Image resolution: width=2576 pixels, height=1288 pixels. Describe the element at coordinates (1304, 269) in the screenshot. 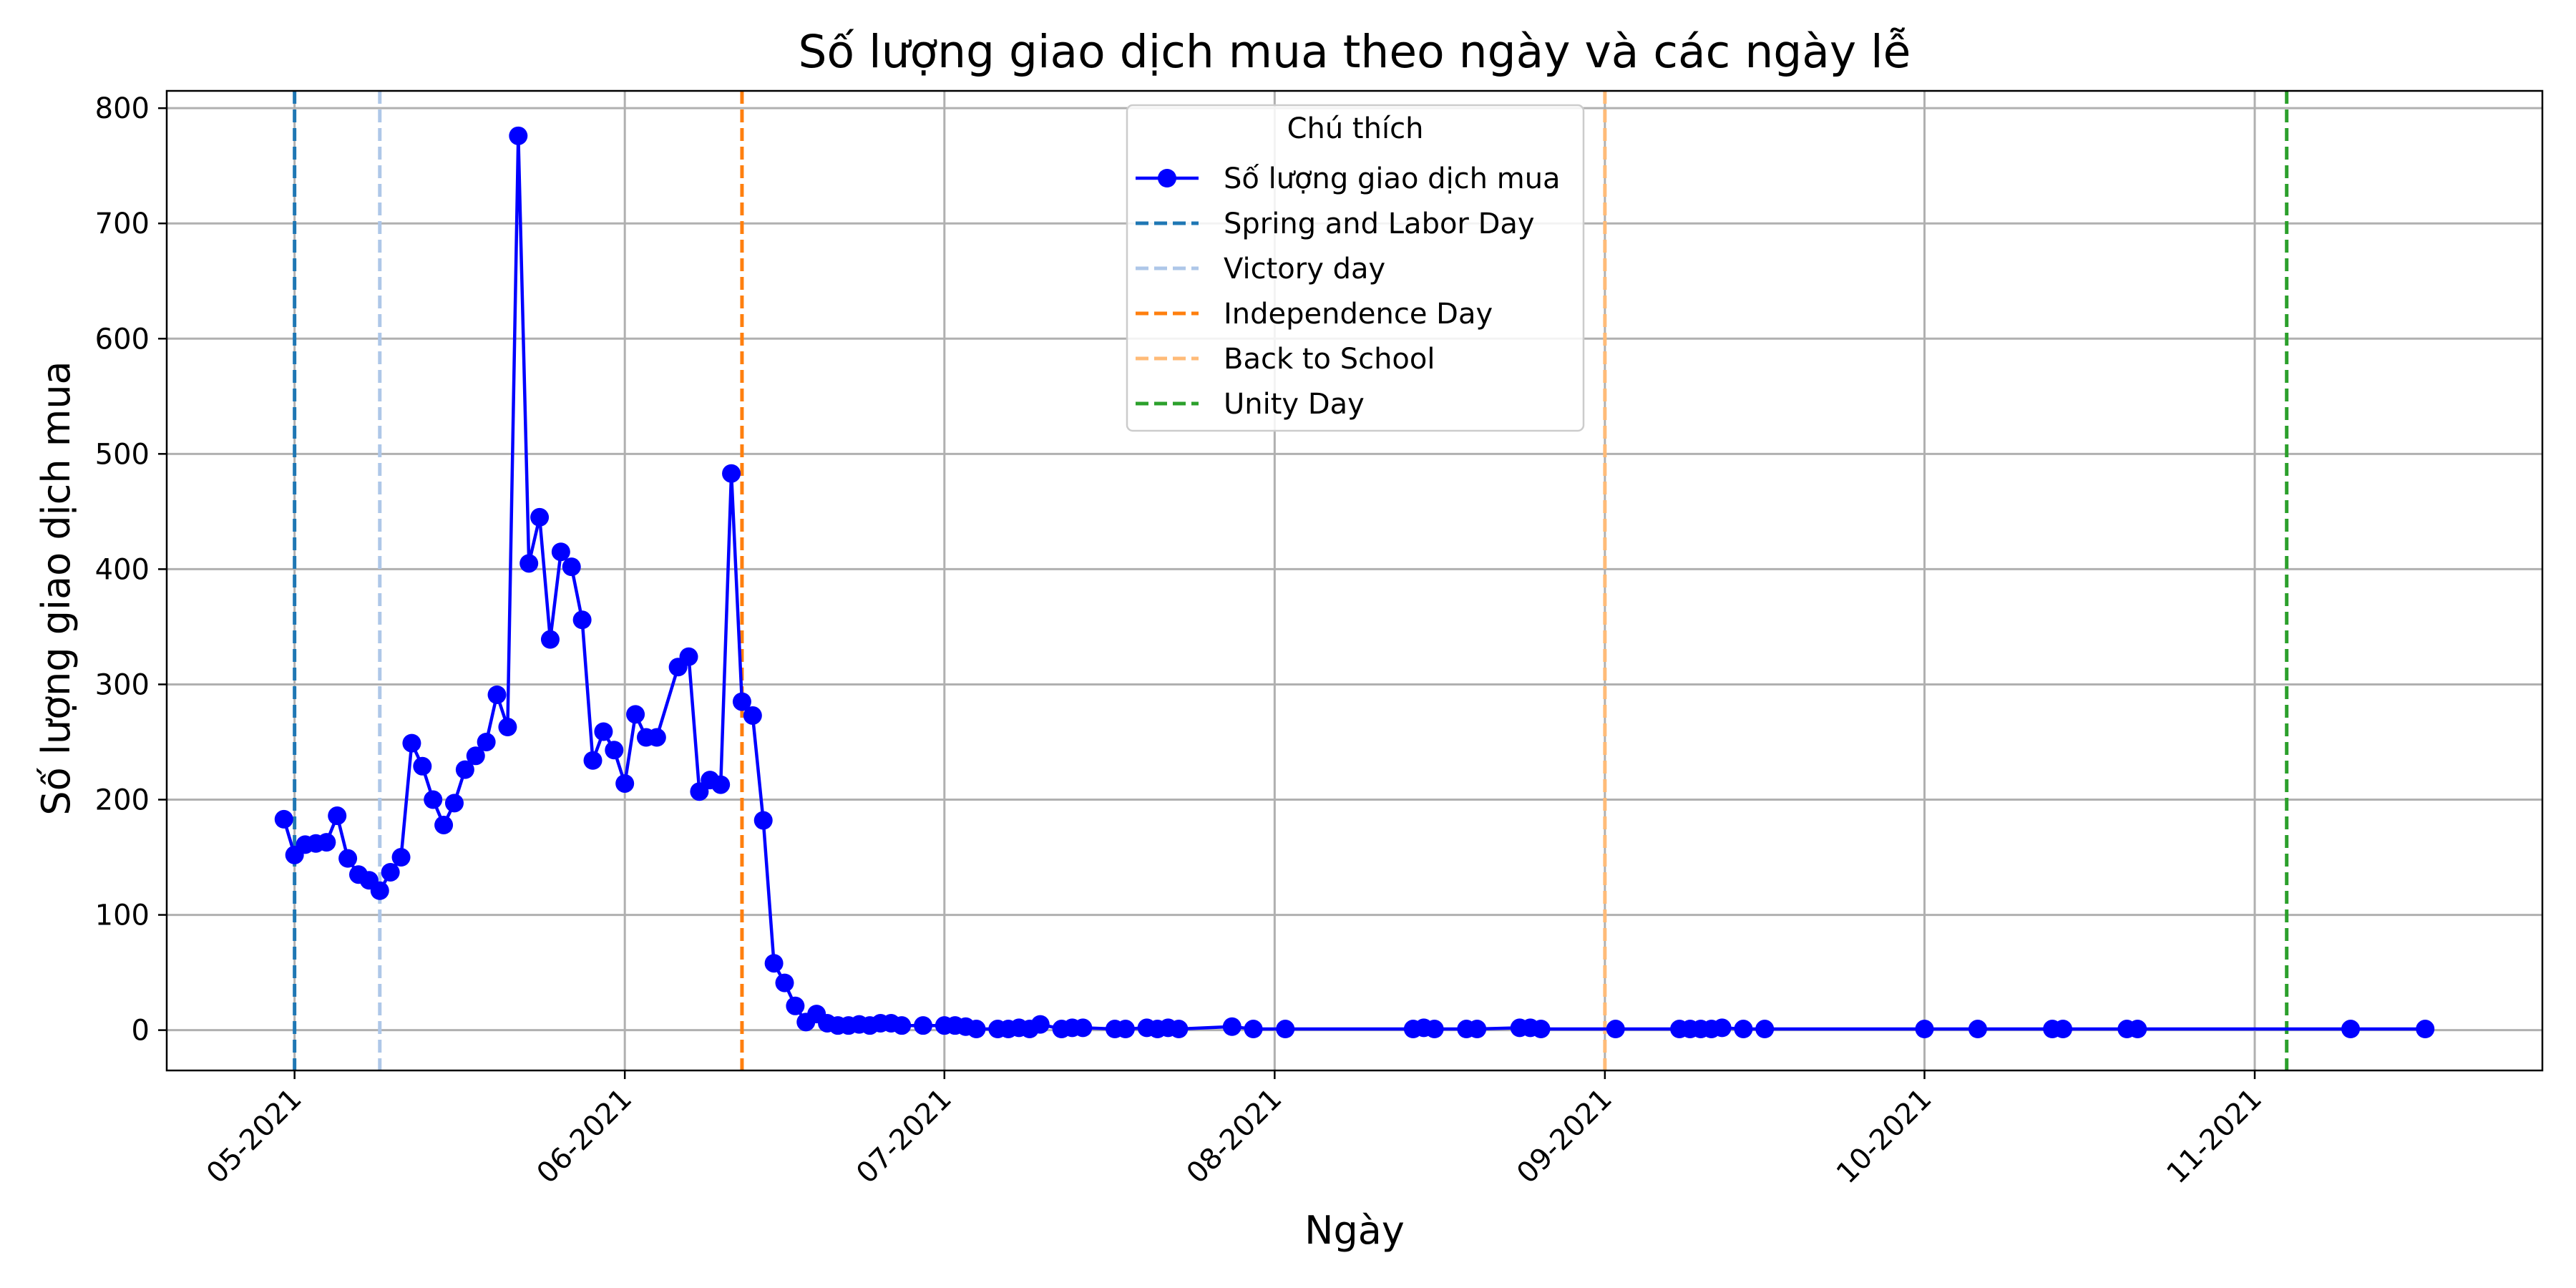

I see `legend-label: Victory day` at that location.